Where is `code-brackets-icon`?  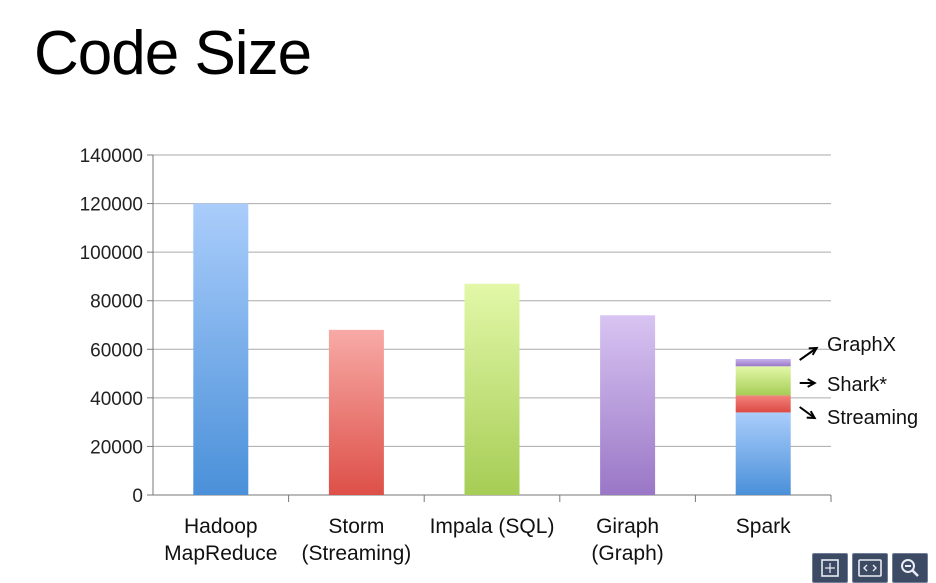 code-brackets-icon is located at coordinates (870, 568).